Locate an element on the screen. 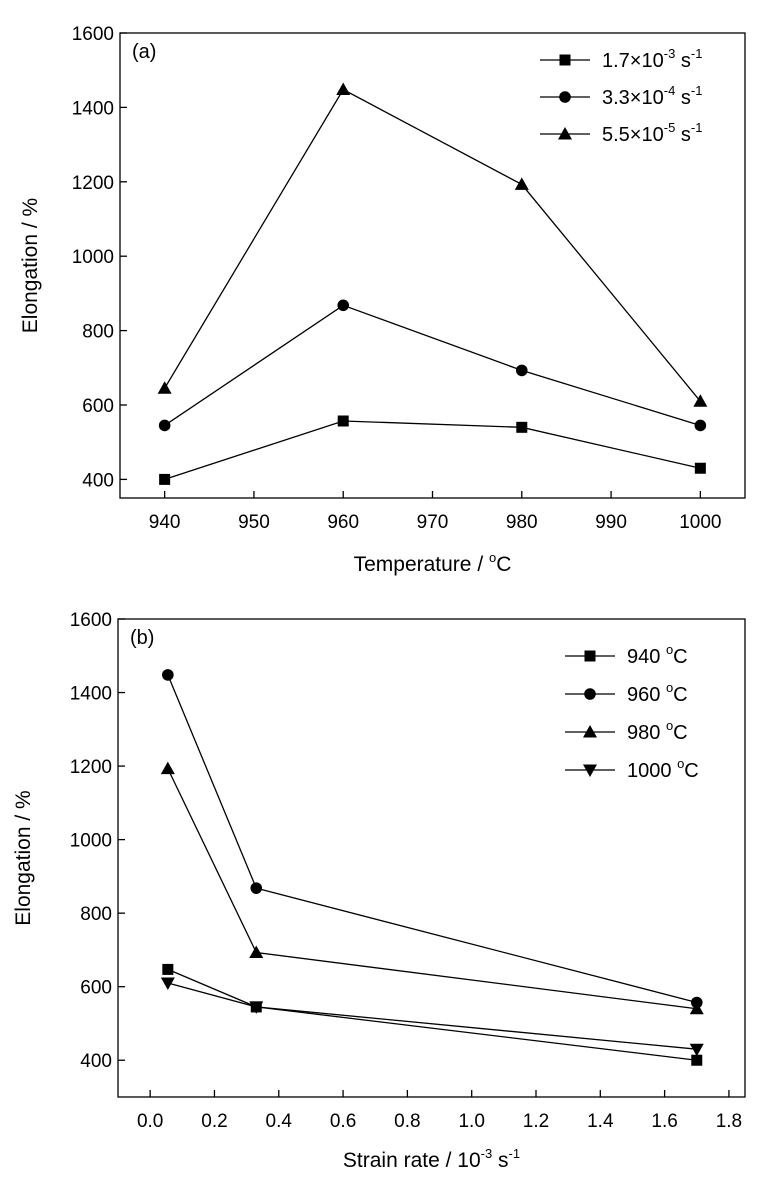 The width and height of the screenshot is (768, 1184). x-axis-title: Temperature / oC is located at coordinates (433, 563).